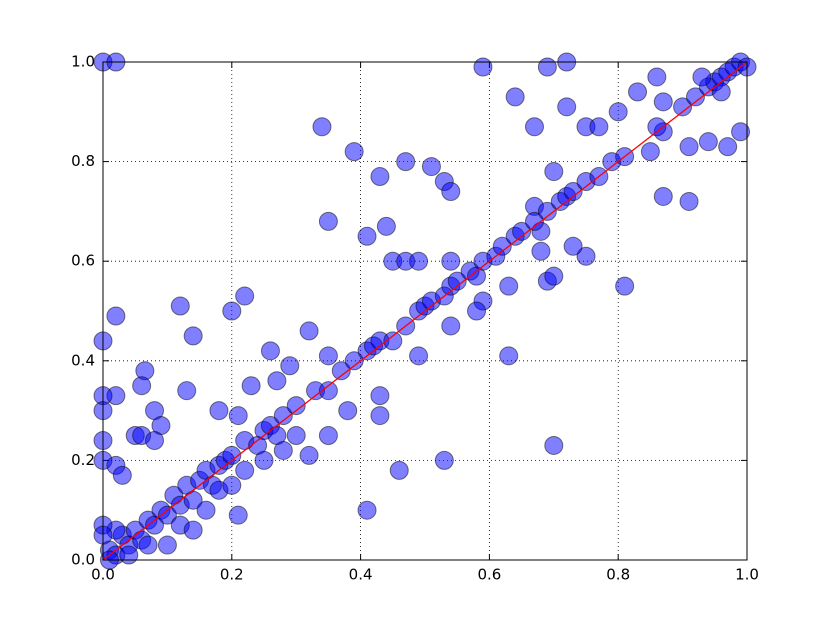 The image size is (830, 623). I want to click on y-tick-label: 0.8, so click(83, 161).